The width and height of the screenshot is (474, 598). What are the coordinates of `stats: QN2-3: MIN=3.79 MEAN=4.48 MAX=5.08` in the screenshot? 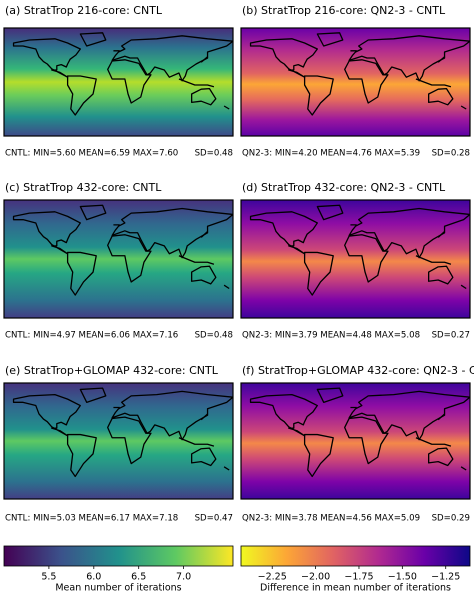 It's located at (331, 336).